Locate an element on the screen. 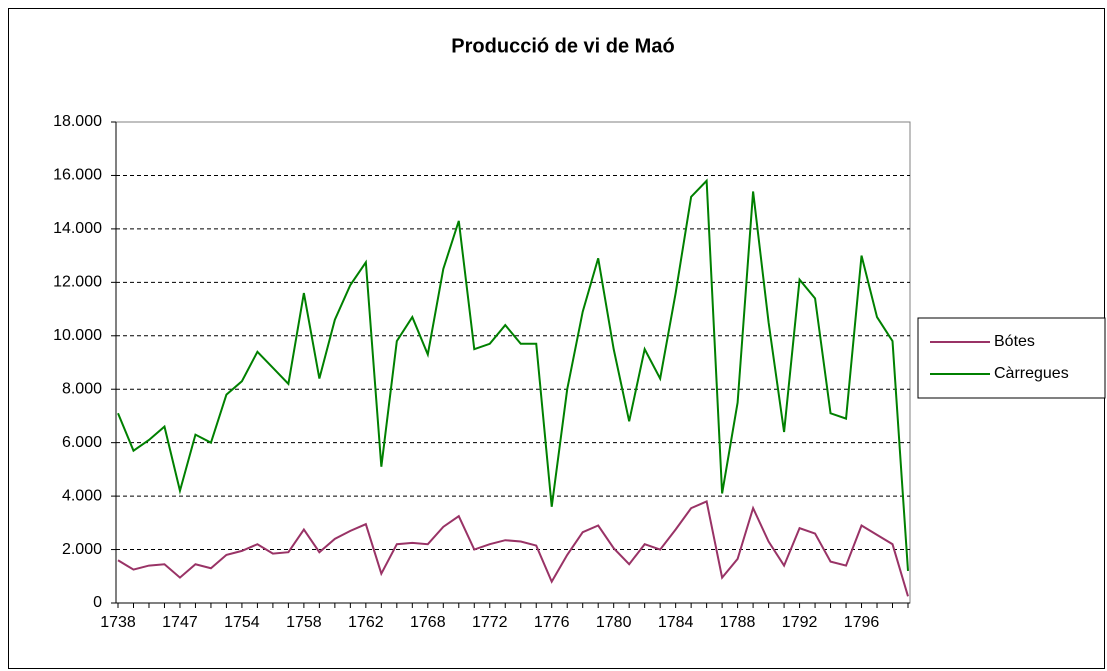 The height and width of the screenshot is (671, 1107). y-tick-label: 2.000 is located at coordinates (82, 549).